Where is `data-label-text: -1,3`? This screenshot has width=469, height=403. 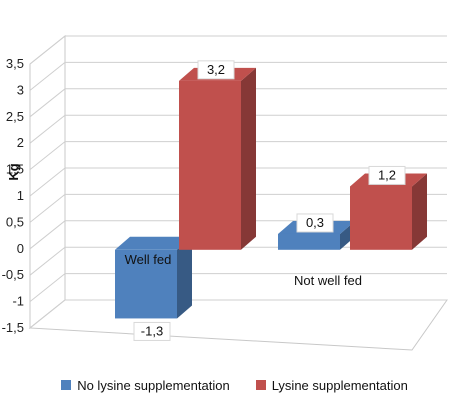 data-label-text: -1,3 is located at coordinates (152, 330).